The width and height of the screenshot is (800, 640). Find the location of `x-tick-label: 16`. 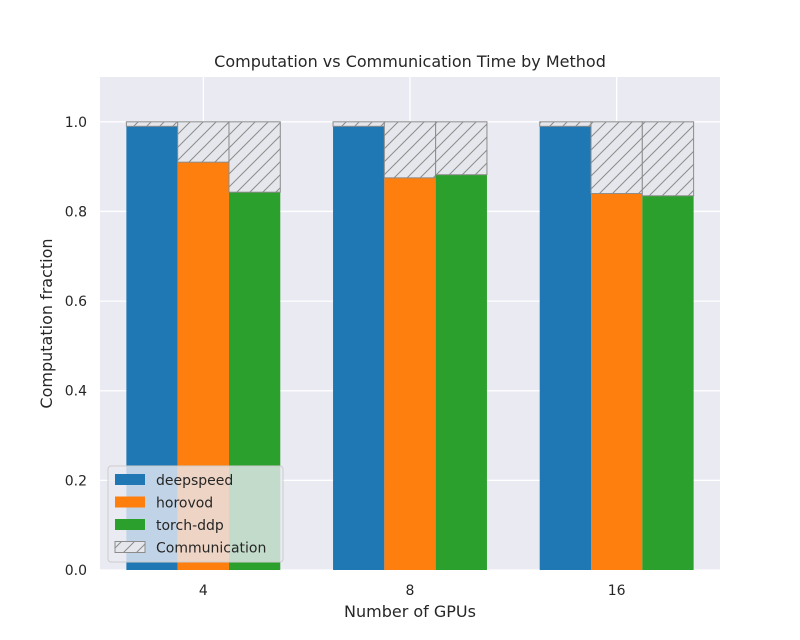

x-tick-label: 16 is located at coordinates (617, 591).